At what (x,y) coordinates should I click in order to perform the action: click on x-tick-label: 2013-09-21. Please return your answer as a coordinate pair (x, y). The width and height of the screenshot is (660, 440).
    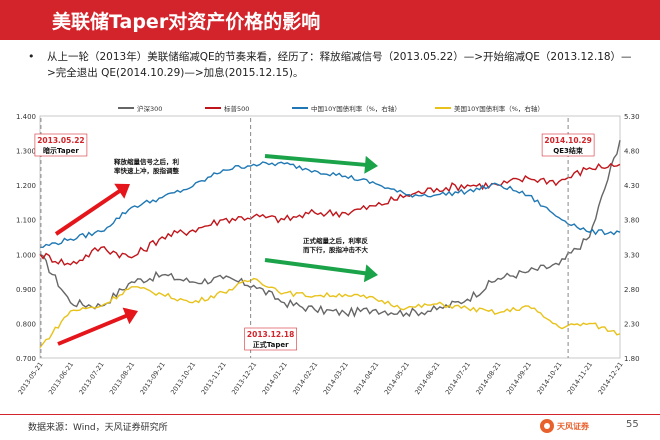
    Looking at the image, I should click on (153, 379).